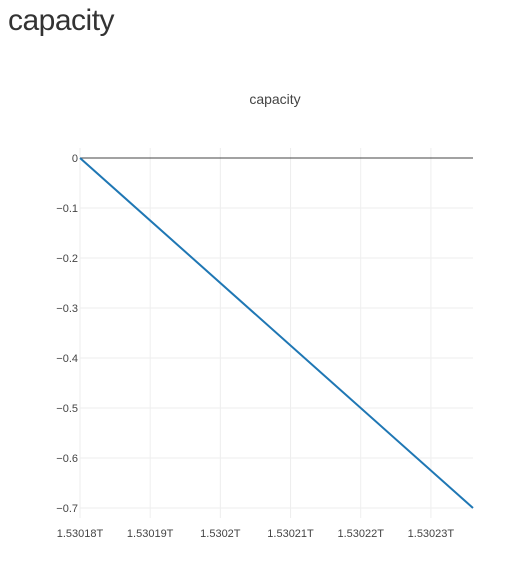  Describe the element at coordinates (290, 534) in the screenshot. I see `x-tick-label: 1.53021T` at that location.